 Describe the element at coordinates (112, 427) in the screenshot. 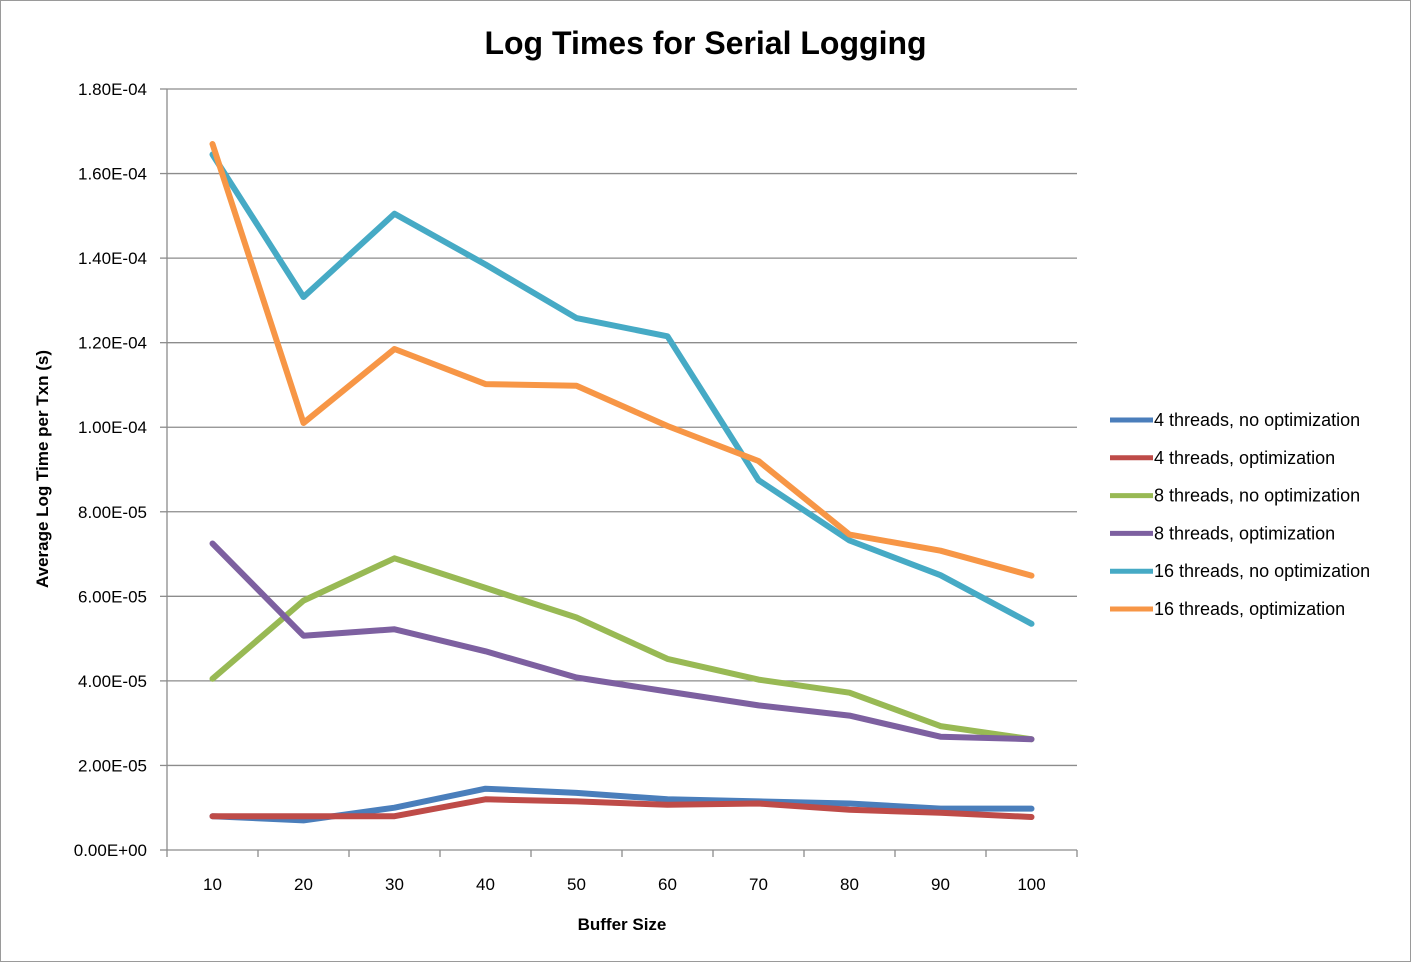

I see `y-tick-label: 1.00E-04` at that location.